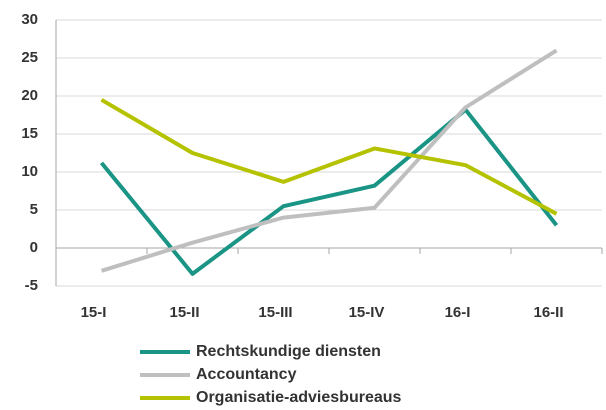 Image resolution: width=606 pixels, height=410 pixels. Describe the element at coordinates (458, 312) in the screenshot. I see `x-tick-label: 16-I` at that location.